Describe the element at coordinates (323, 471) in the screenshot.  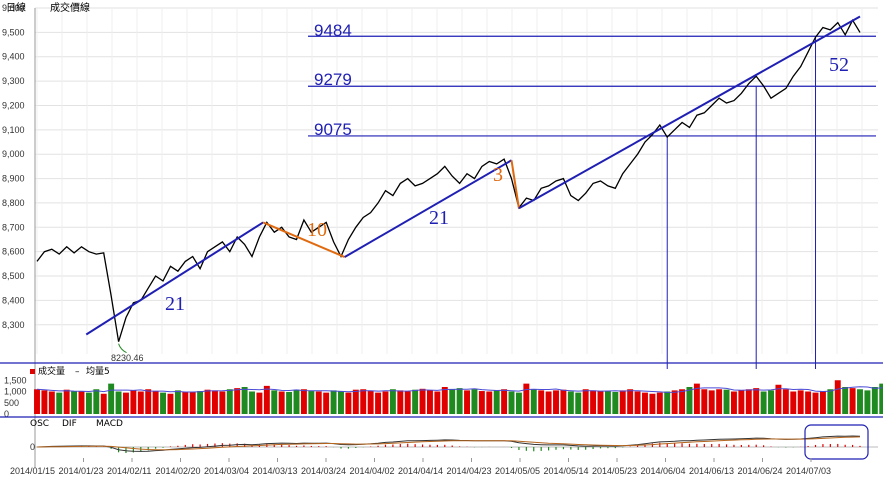
I see `date-tick-label: 2014/03/24` at that location.